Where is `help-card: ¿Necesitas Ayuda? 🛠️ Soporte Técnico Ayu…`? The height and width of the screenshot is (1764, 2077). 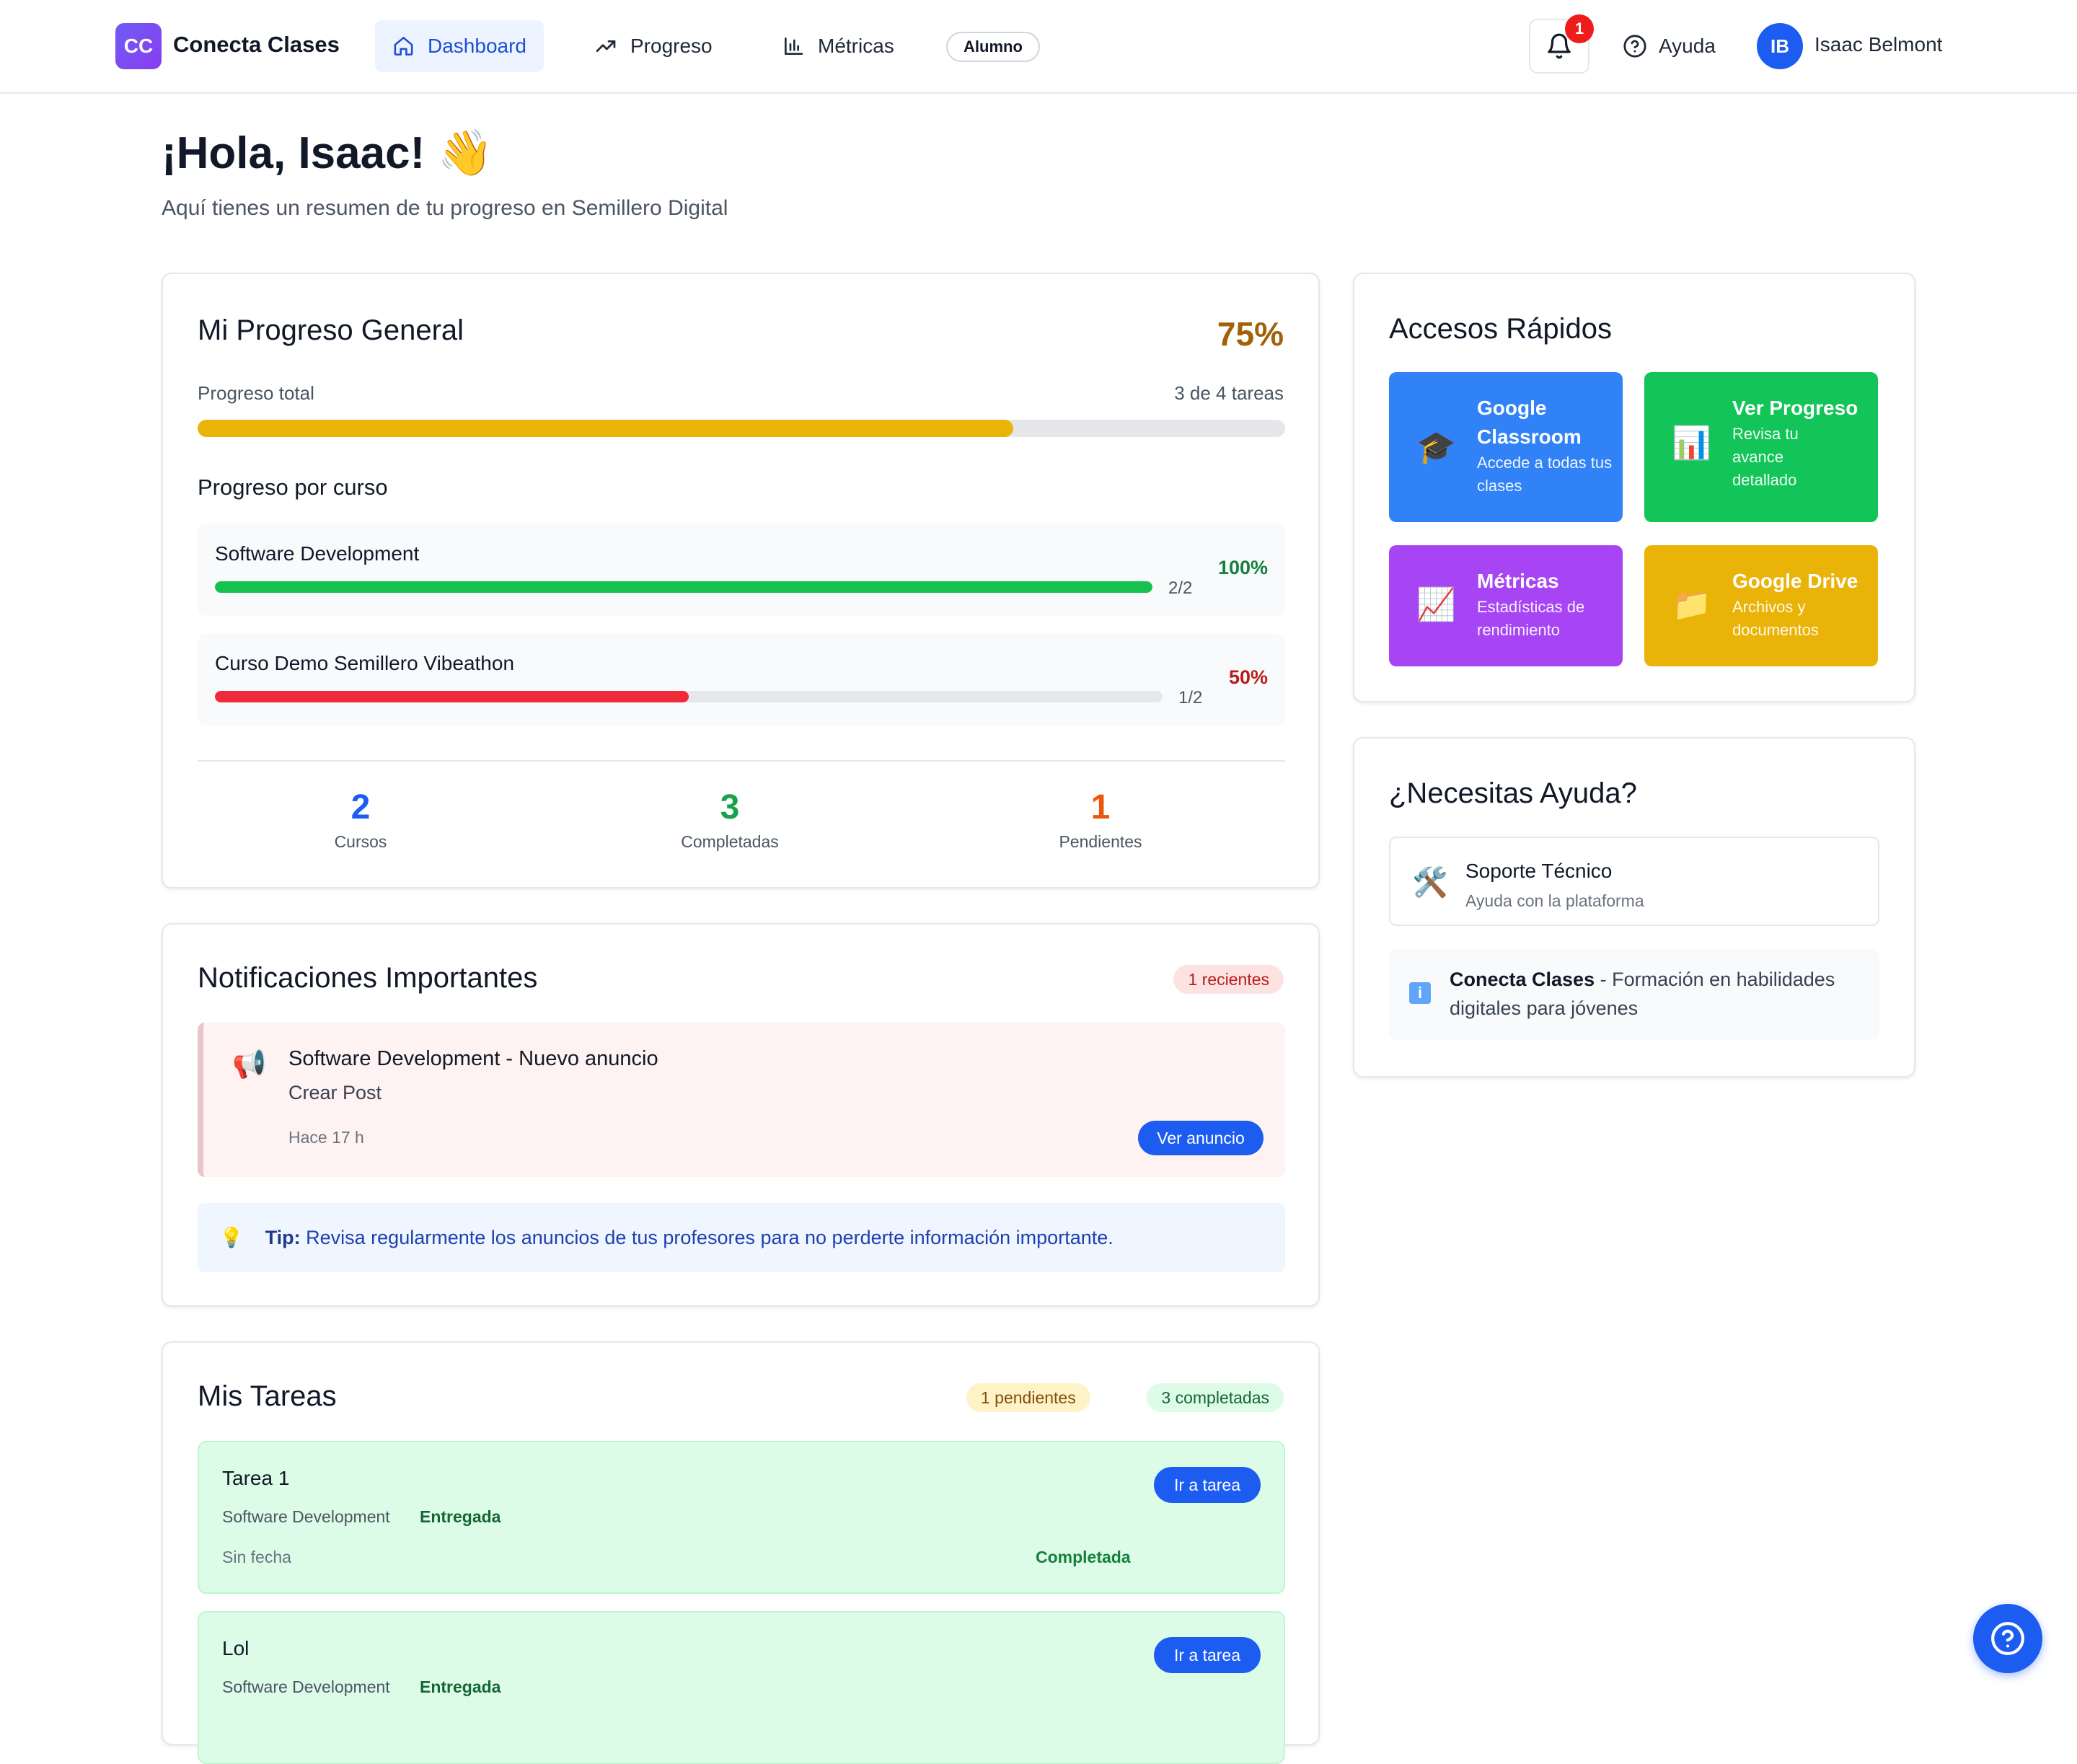
help-card: ¿Necesitas Ayuda? 🛠️ Soporte Técnico Ayu… is located at coordinates (1634, 907).